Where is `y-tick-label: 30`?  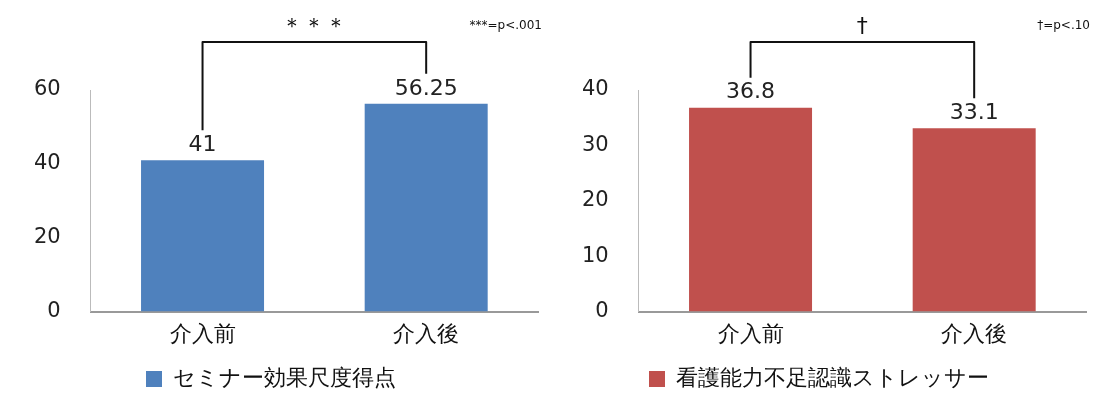 y-tick-label: 30 is located at coordinates (595, 143).